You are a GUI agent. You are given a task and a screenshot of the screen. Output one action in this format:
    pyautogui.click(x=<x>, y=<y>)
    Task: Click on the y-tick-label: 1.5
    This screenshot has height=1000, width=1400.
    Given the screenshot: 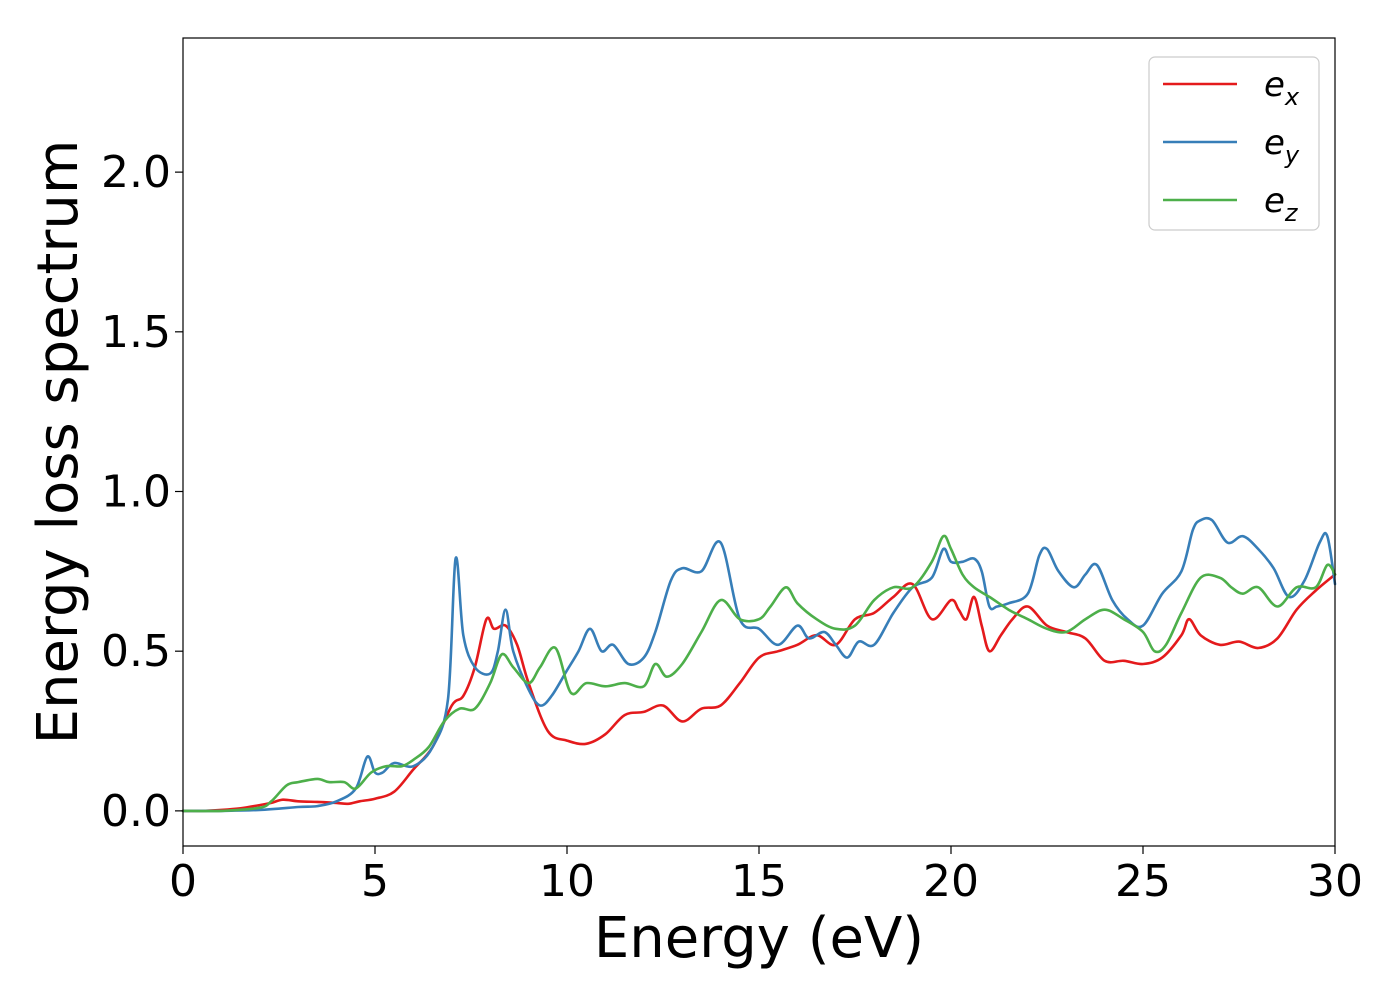 What is the action you would take?
    pyautogui.click(x=136, y=332)
    